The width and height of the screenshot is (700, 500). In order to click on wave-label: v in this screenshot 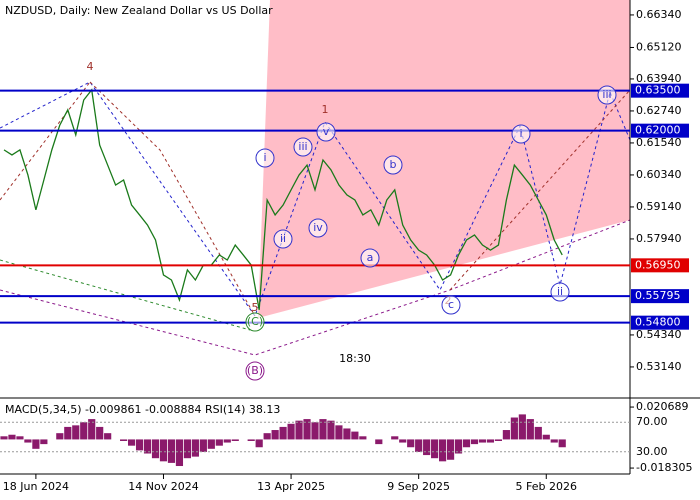, I will do `click(326, 131)`.